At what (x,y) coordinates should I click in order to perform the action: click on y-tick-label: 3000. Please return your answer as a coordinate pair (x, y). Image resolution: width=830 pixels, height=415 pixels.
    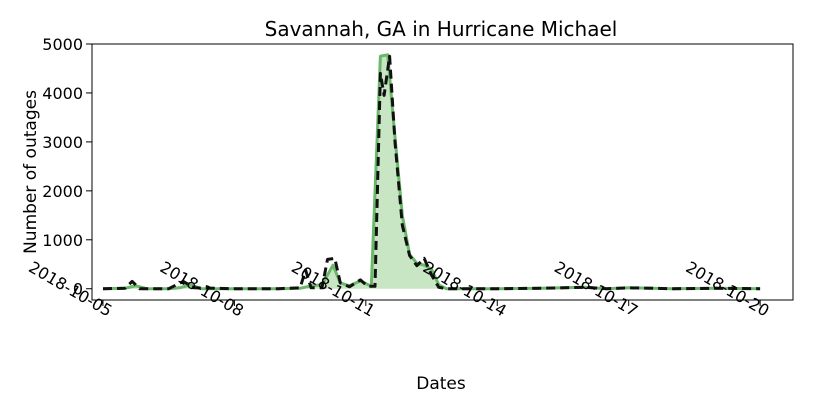
    Looking at the image, I should click on (62, 142).